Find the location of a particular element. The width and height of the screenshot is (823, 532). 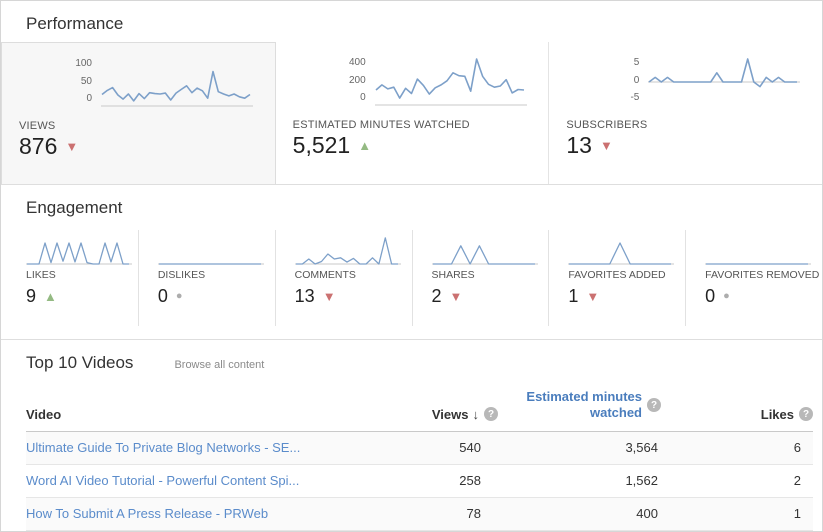

engagement-item-shares: SHARES 2 ▼ is located at coordinates (480, 278).